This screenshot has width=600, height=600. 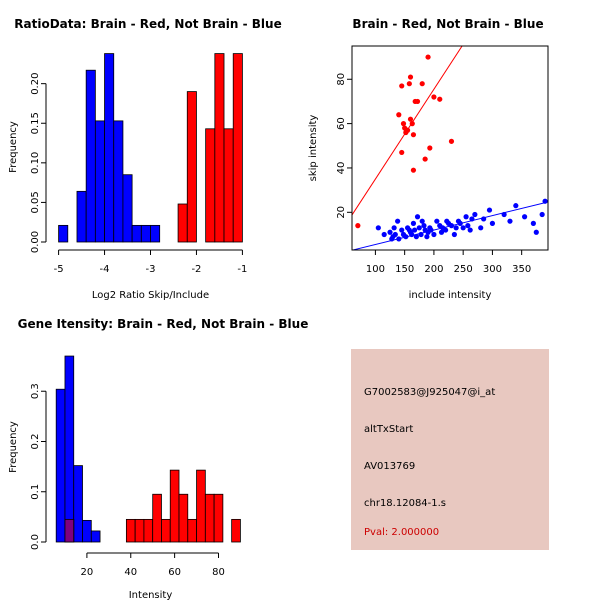 What do you see at coordinates (147, 24) in the screenshot?
I see `chart1-title: RatioData: Brain - Red, Not Brain - Blue` at bounding box center [147, 24].